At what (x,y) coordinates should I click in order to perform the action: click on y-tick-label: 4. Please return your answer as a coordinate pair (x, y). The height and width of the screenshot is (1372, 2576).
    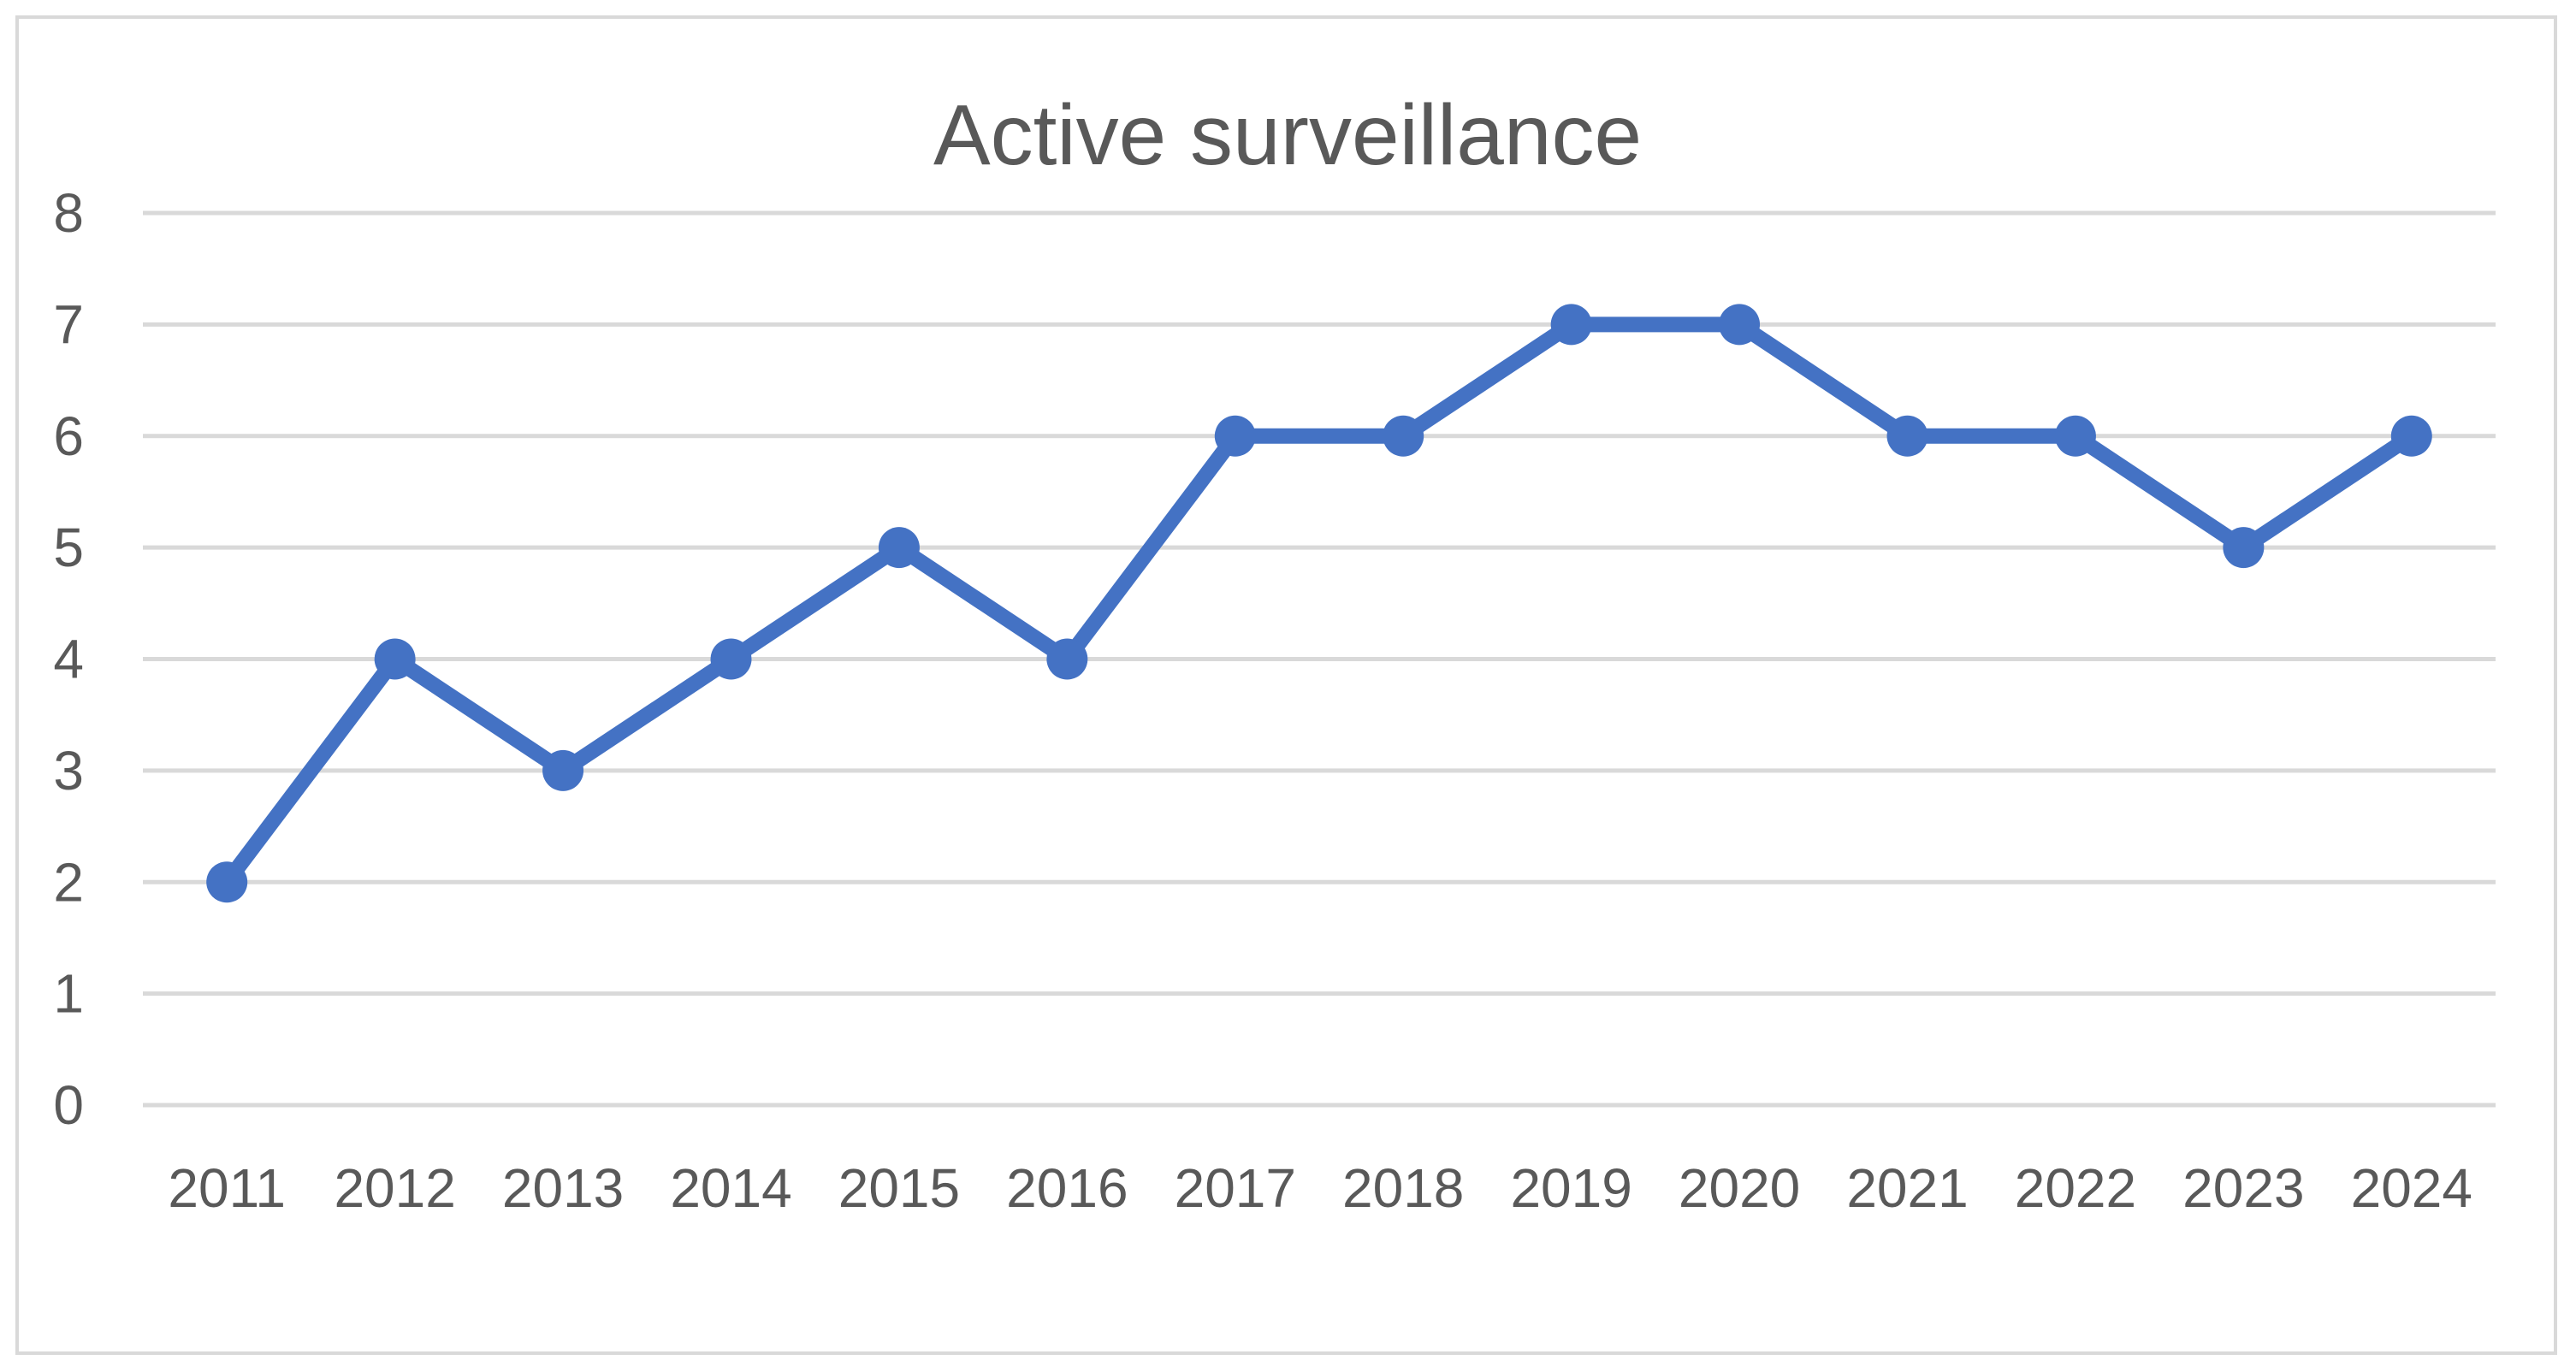
    Looking at the image, I should click on (68, 659).